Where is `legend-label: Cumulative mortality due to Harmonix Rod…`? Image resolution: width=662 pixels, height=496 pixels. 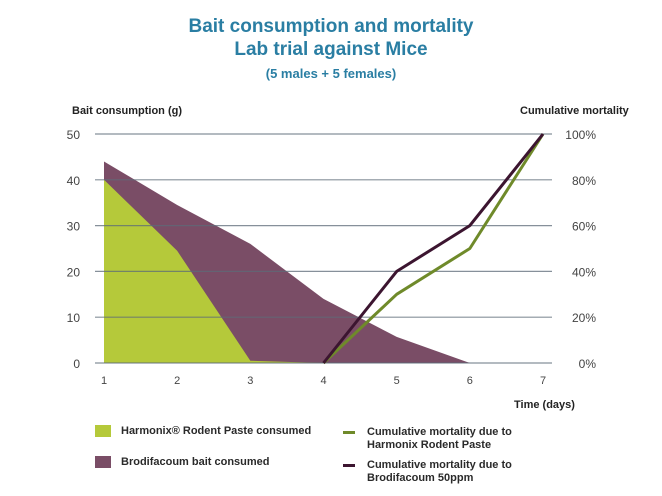
legend-label: Cumulative mortality due to Harmonix Rod… is located at coordinates (439, 438).